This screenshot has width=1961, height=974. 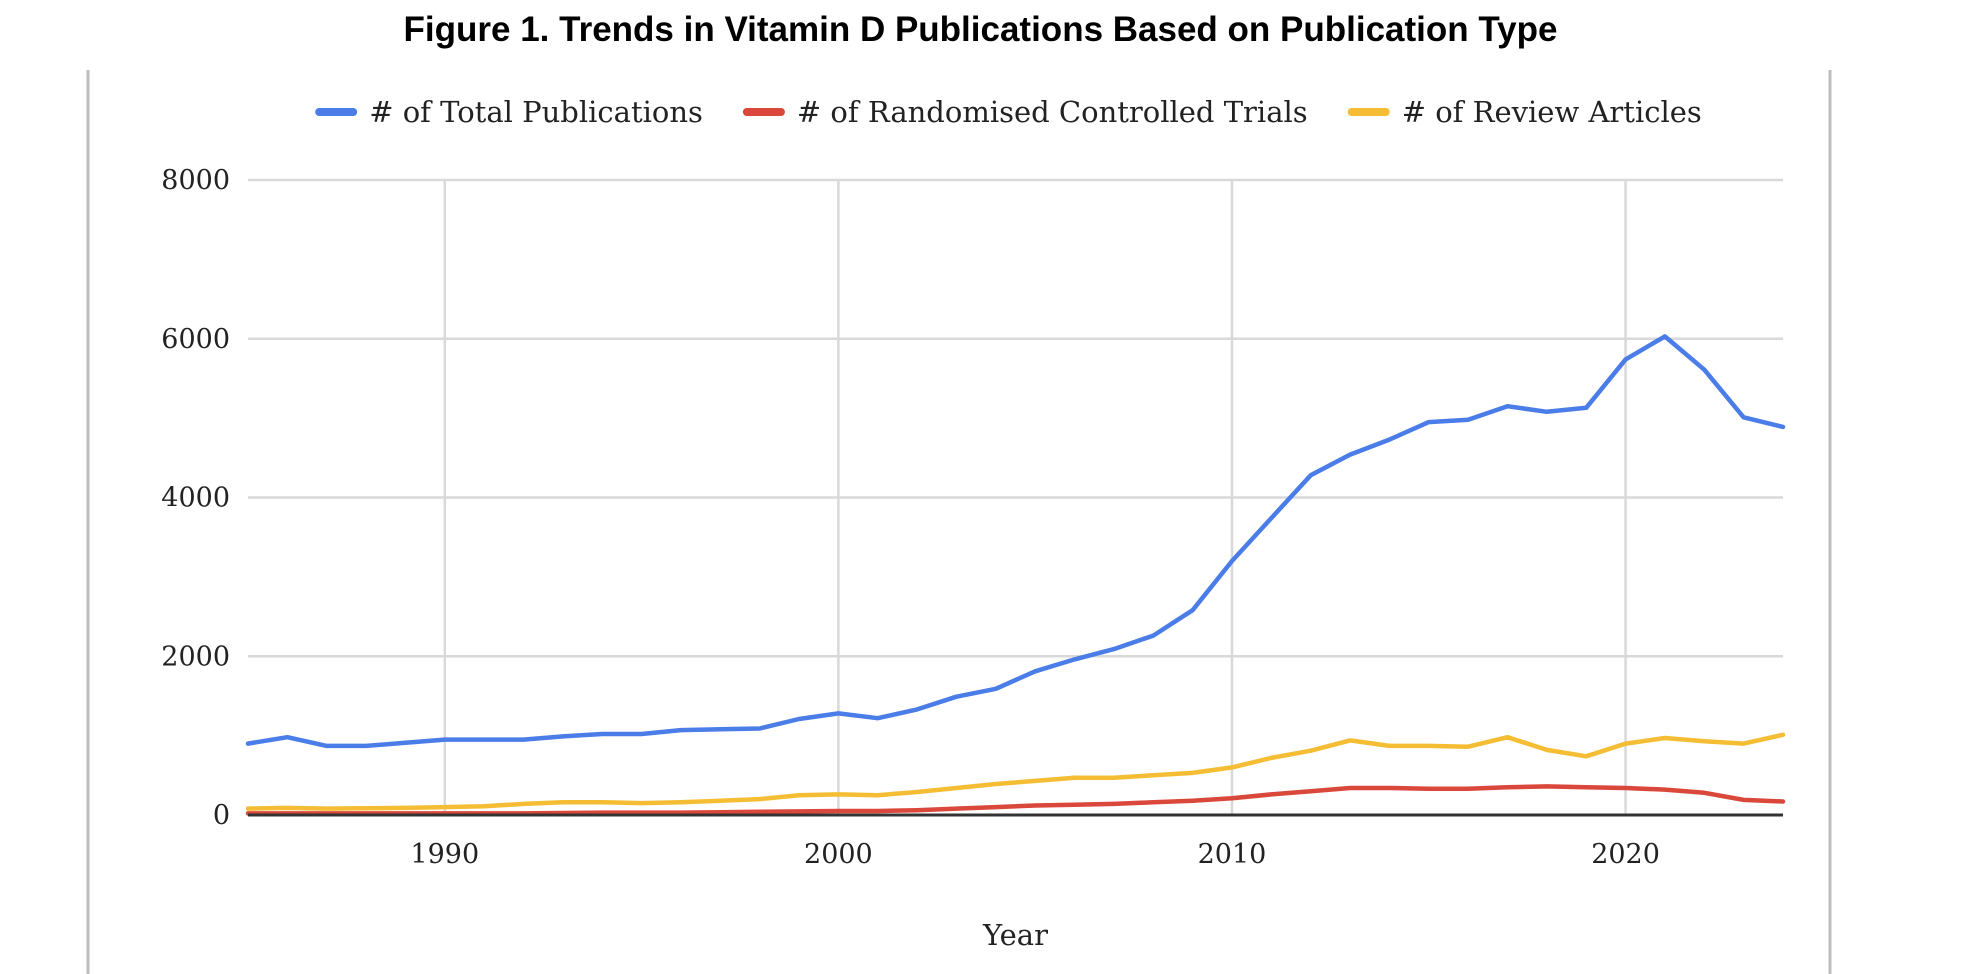 What do you see at coordinates (1052, 112) in the screenshot?
I see `legend-label: # of Randomised Controlled Trials` at bounding box center [1052, 112].